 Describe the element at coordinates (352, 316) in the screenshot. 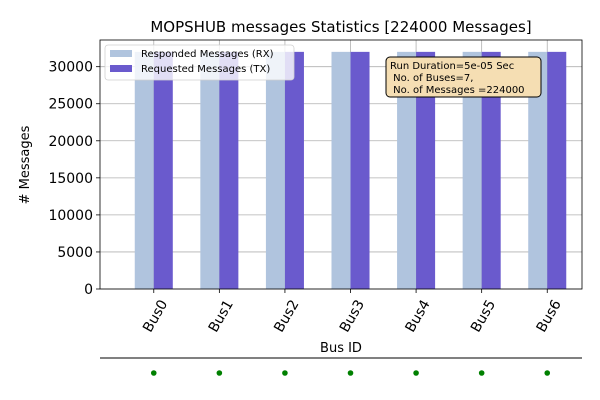

I see `x-tick-label: Bus3` at that location.